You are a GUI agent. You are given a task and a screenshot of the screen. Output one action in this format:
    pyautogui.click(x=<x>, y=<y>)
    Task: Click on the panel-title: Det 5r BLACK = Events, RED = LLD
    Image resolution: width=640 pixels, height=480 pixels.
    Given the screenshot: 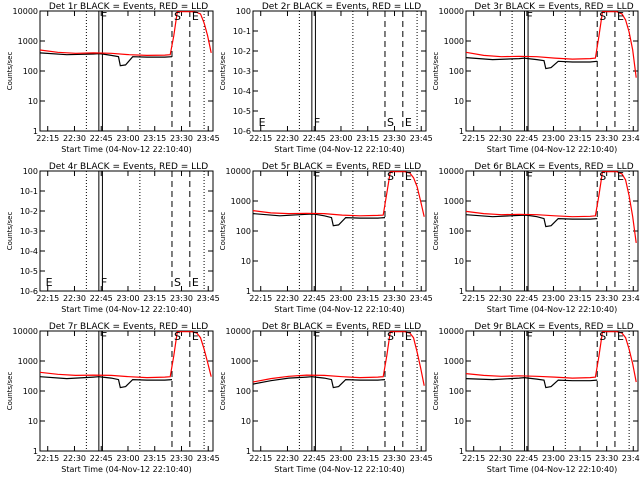 What is the action you would take?
    pyautogui.click(x=341, y=167)
    